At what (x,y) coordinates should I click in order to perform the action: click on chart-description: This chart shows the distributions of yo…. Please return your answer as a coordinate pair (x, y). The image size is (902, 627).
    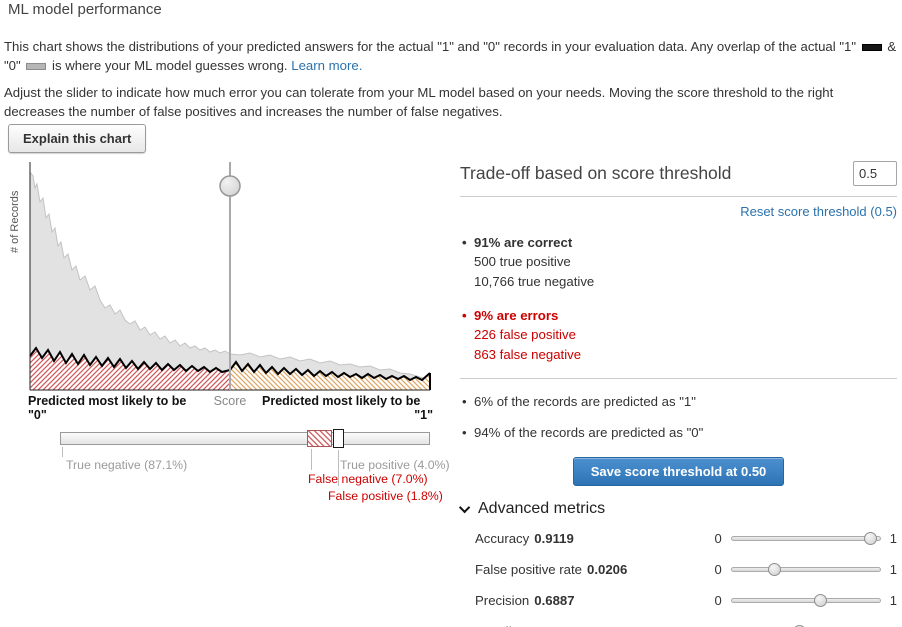
    Looking at the image, I should click on (450, 56).